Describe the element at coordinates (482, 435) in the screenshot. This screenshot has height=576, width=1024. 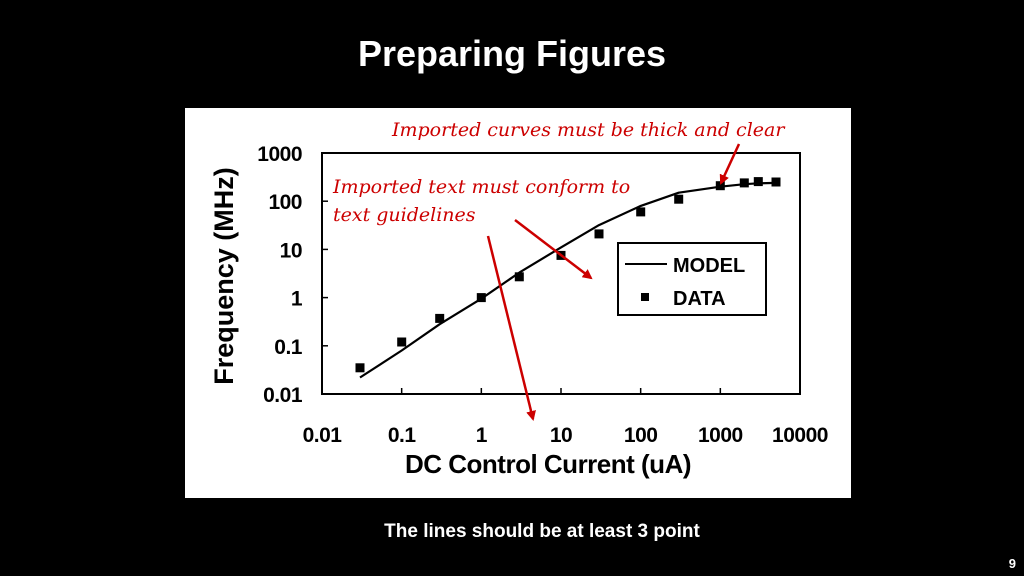
I see `x-tick-label: 1` at that location.